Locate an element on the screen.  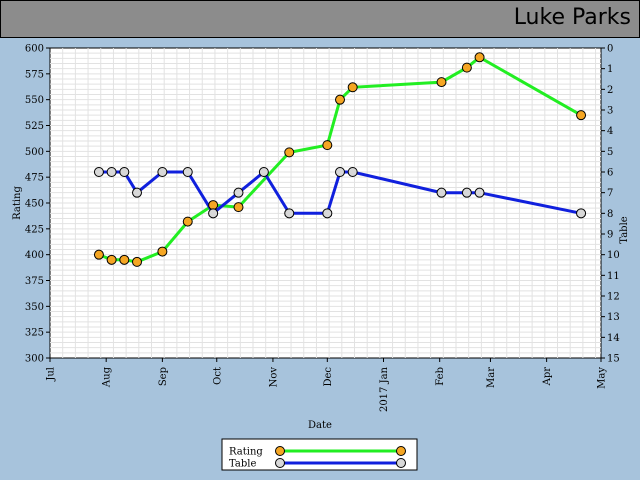
y-left-tick-label: 525 is located at coordinates (34, 126).